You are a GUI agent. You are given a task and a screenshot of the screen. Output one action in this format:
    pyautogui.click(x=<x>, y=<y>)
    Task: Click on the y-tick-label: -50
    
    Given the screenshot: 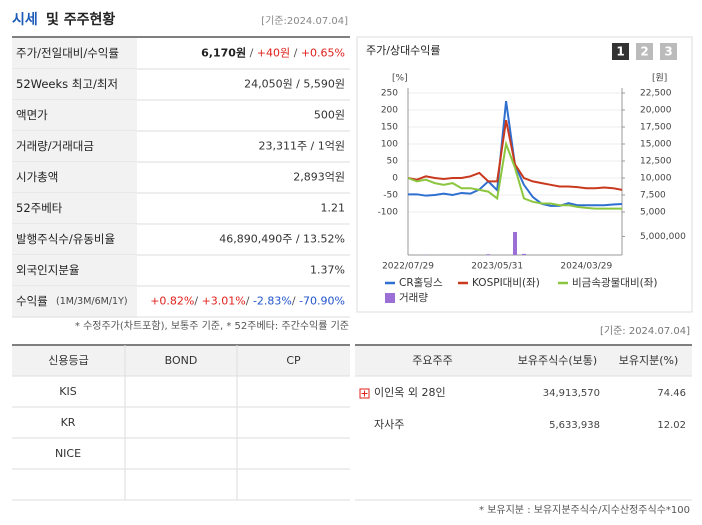 What is the action you would take?
    pyautogui.click(x=390, y=196)
    